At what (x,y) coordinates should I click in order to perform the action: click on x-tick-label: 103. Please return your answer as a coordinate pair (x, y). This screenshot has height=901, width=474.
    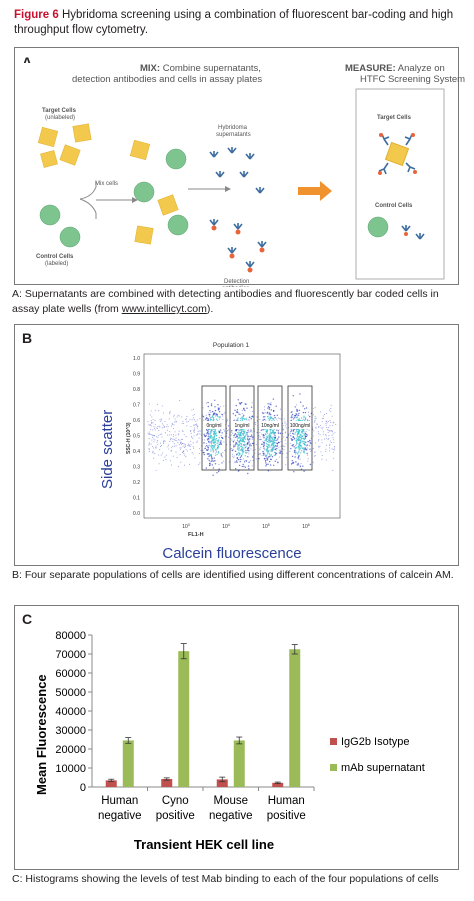
    Looking at the image, I should click on (186, 526).